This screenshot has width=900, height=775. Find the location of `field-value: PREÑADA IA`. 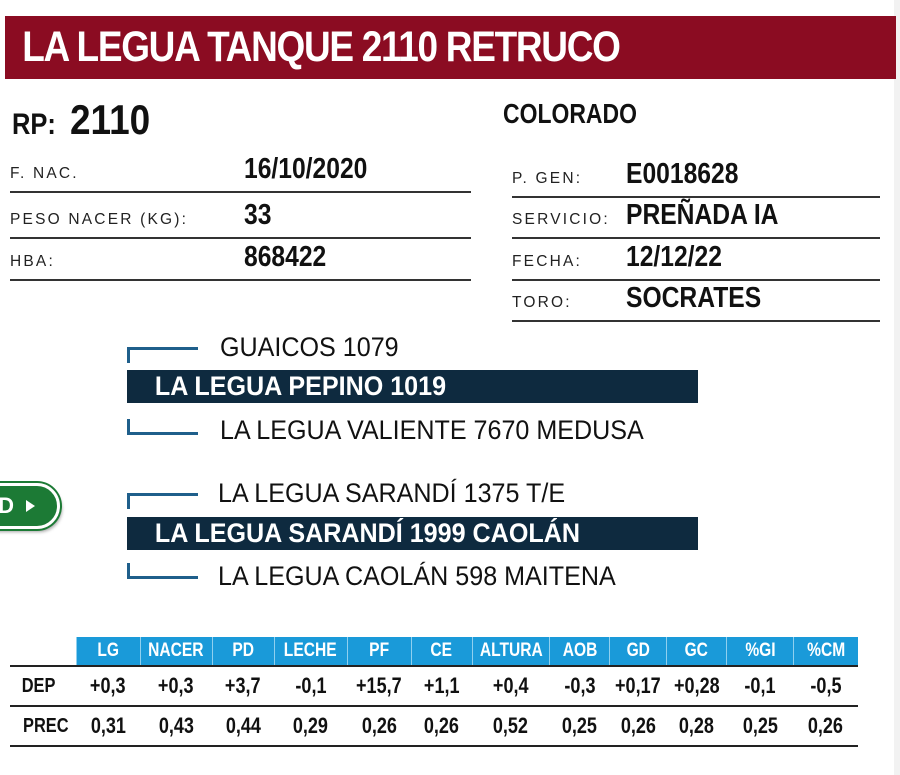

field-value: PREÑADA IA is located at coordinates (702, 215).